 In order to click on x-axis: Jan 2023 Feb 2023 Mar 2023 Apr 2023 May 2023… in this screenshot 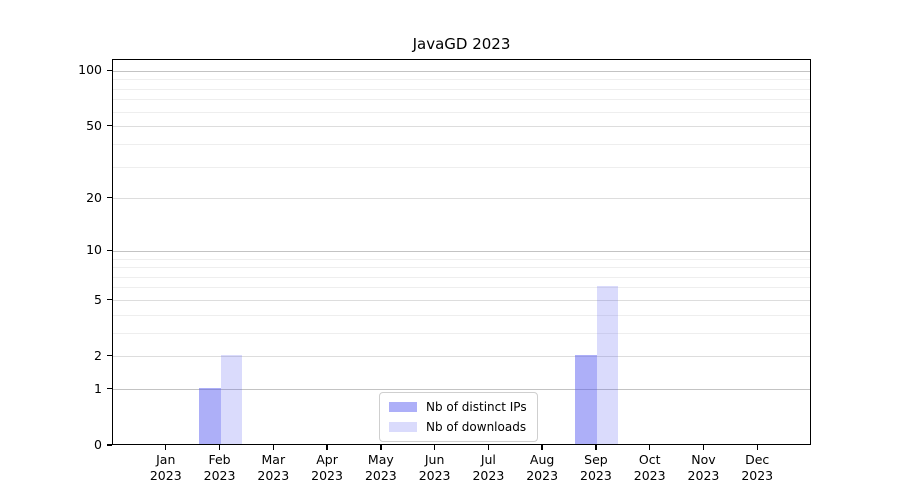, I will do `click(461, 472)`.